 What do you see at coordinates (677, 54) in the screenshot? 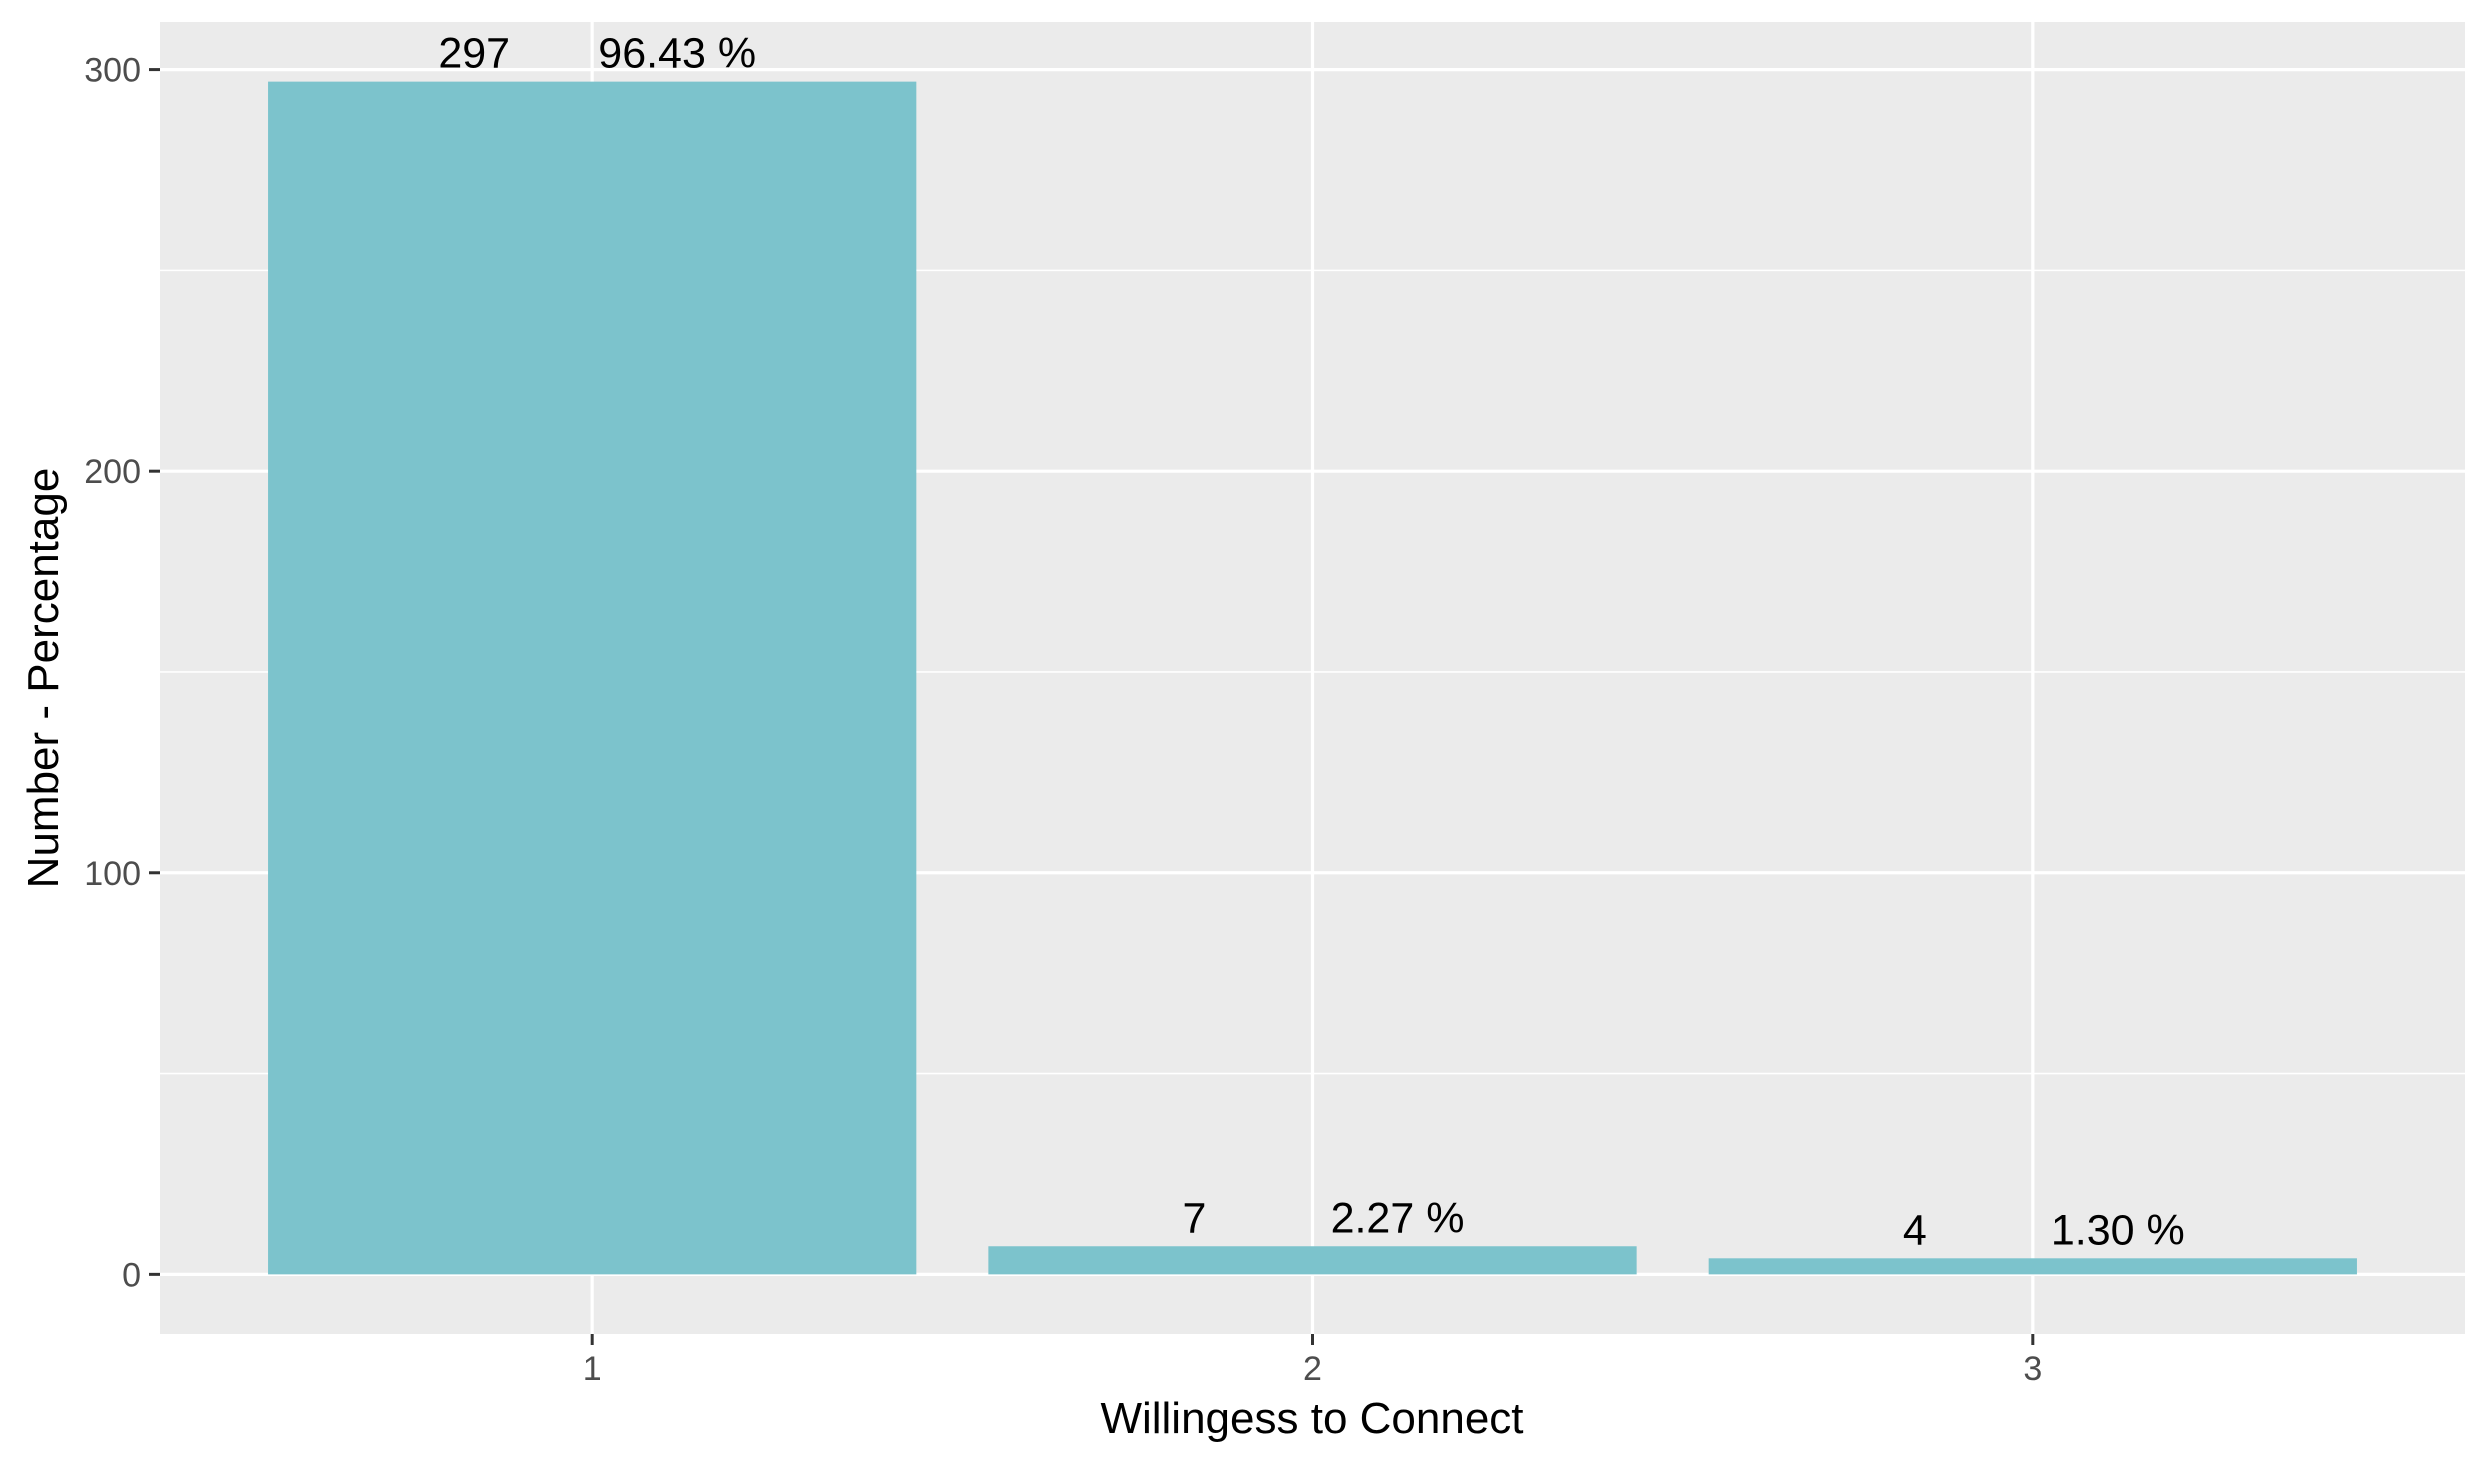
I see `percent-label: 96.43 %` at bounding box center [677, 54].